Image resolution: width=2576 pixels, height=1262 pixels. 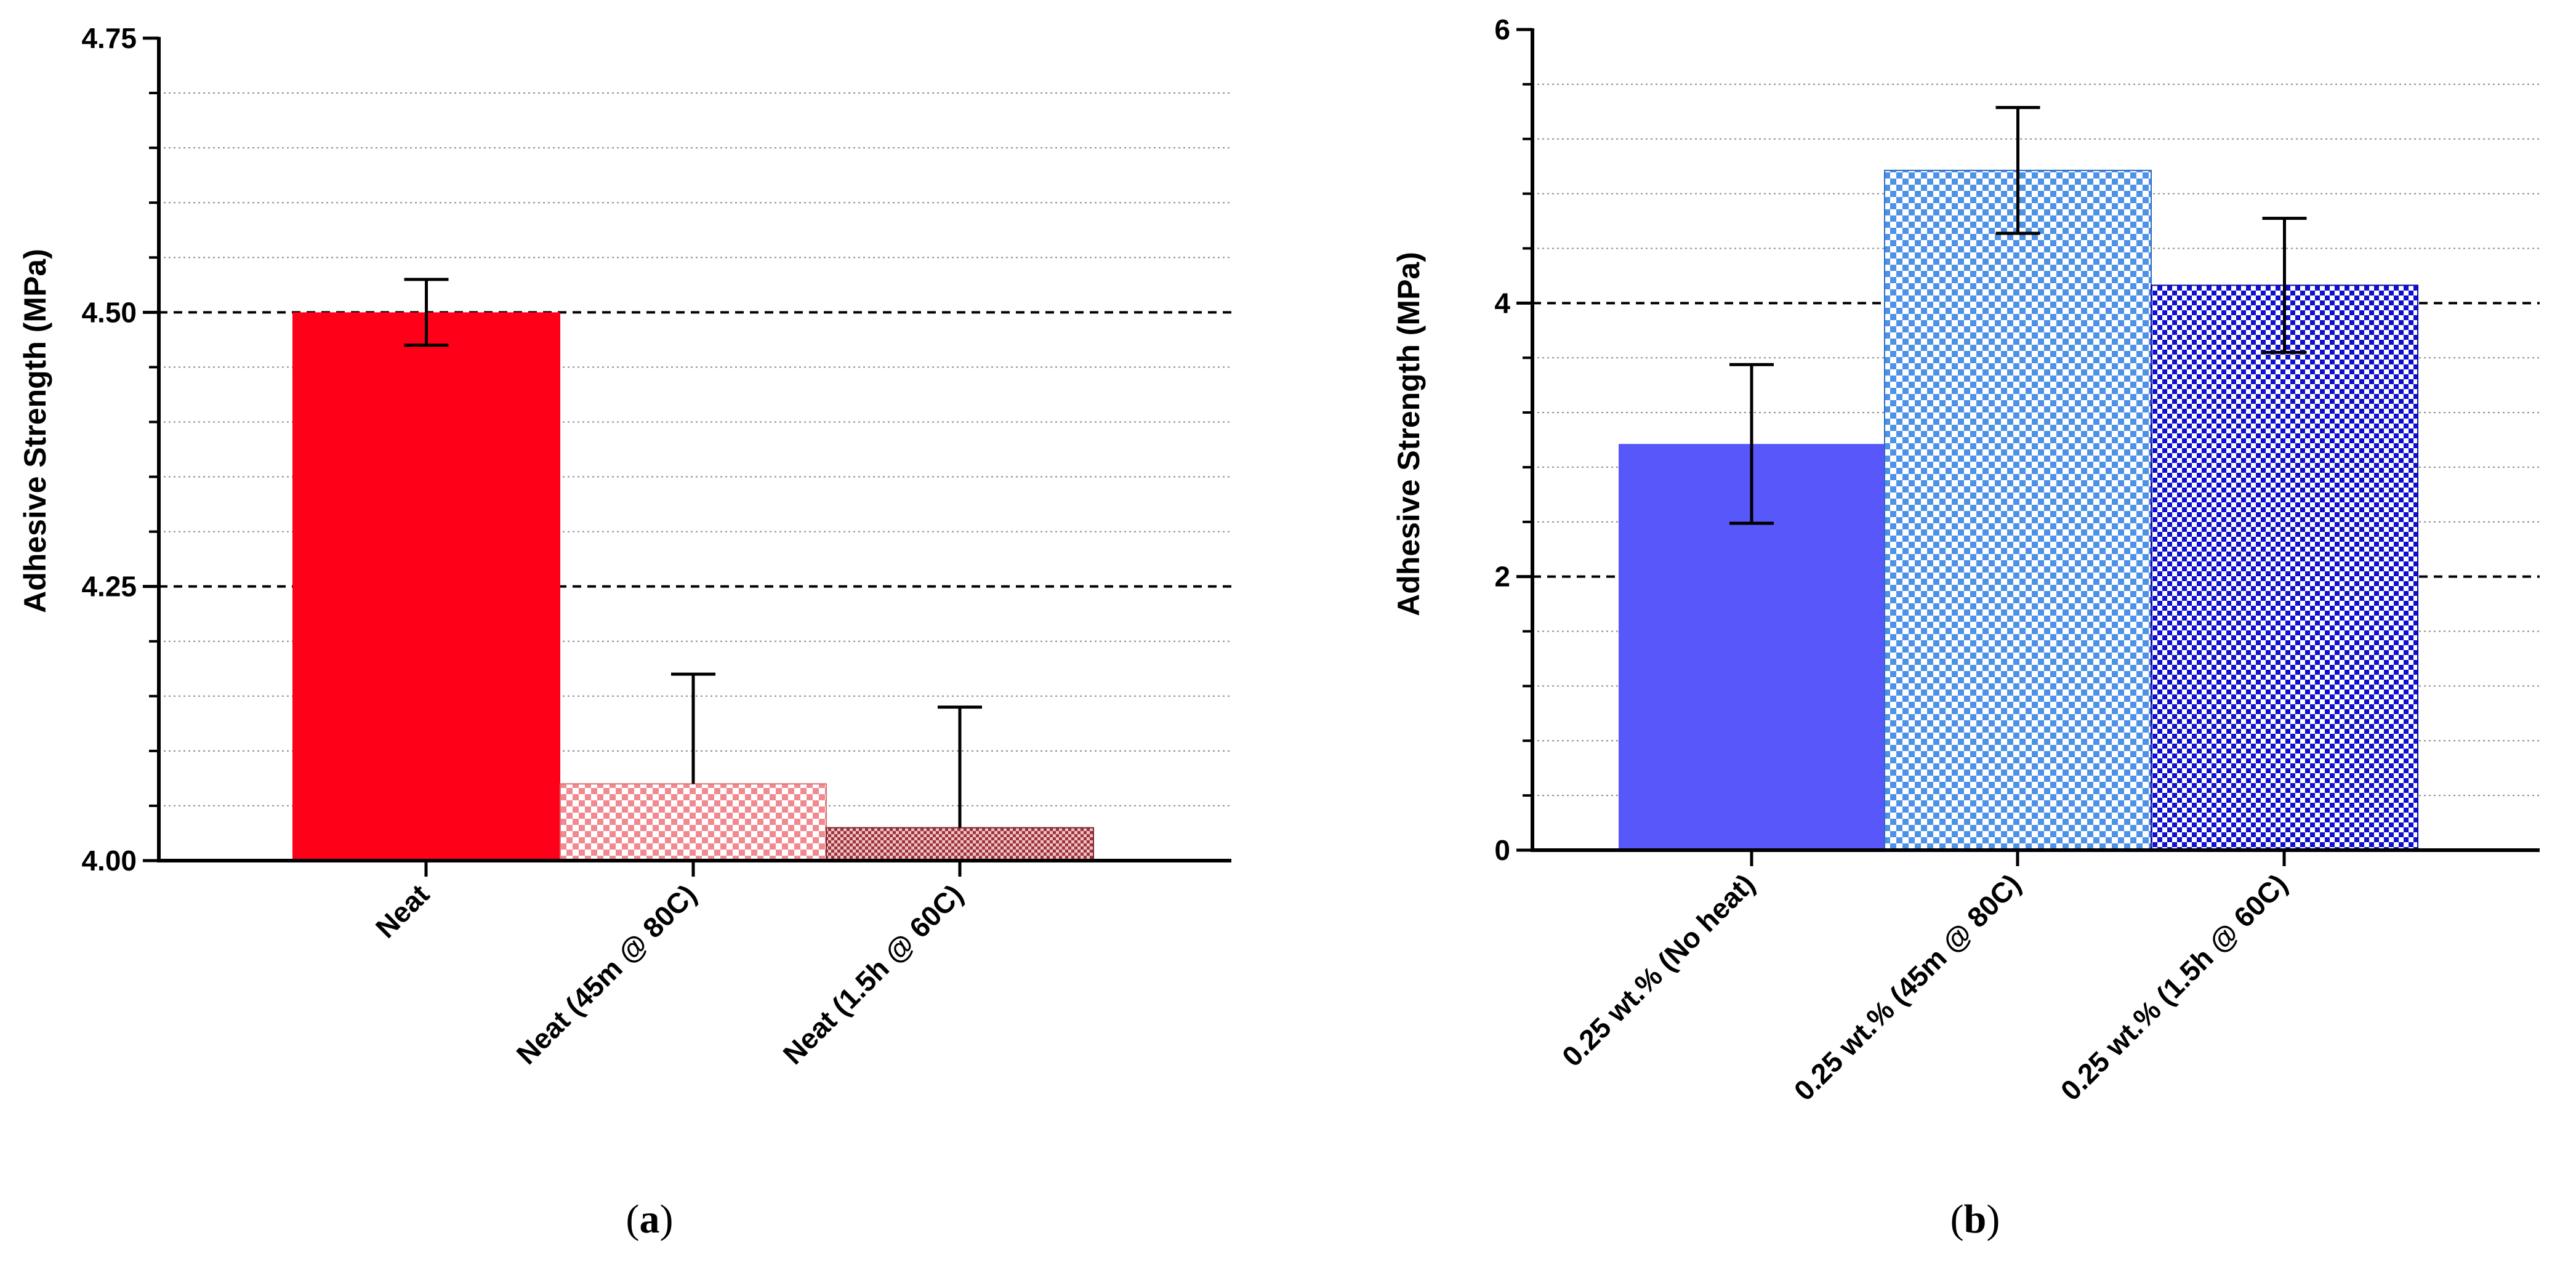 What do you see at coordinates (109, 312) in the screenshot?
I see `y-tick-label: 4.50` at bounding box center [109, 312].